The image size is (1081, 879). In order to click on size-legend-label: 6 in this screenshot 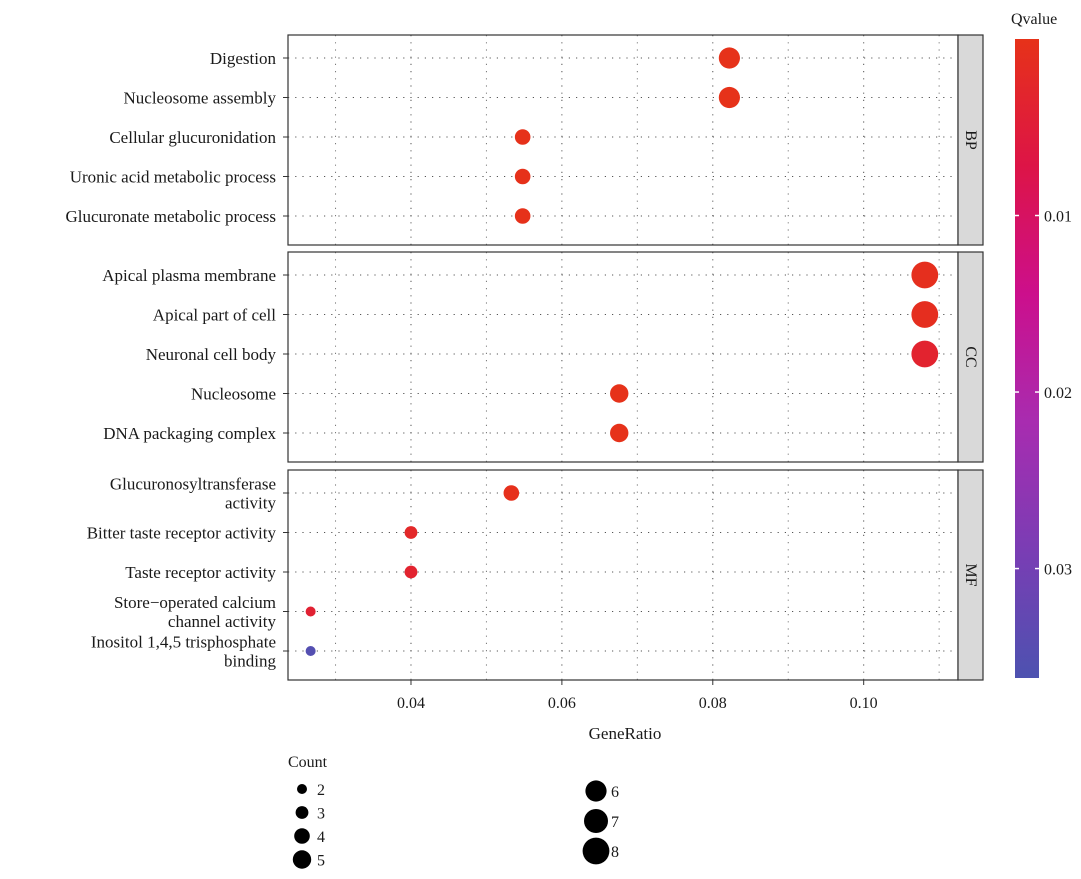, I will do `click(615, 792)`.